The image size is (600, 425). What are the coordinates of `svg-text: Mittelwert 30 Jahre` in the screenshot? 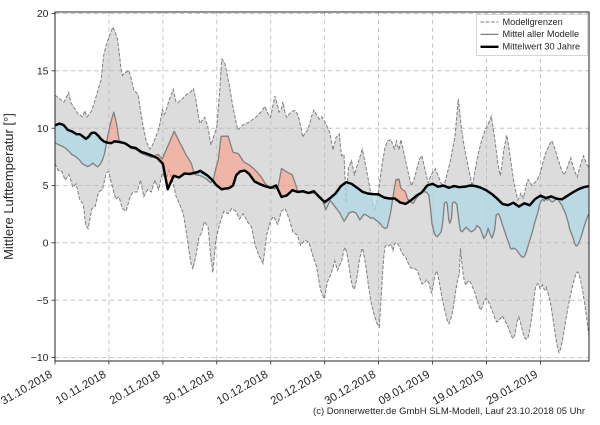 It's located at (542, 47).